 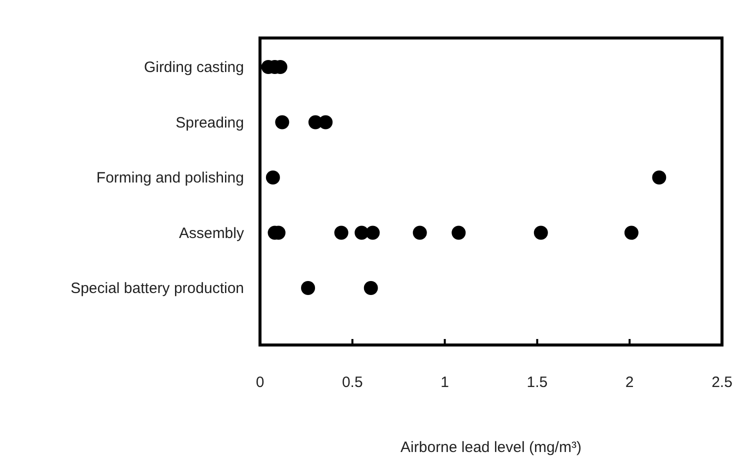 What do you see at coordinates (211, 233) in the screenshot?
I see `y-tick-label: Assembly` at bounding box center [211, 233].